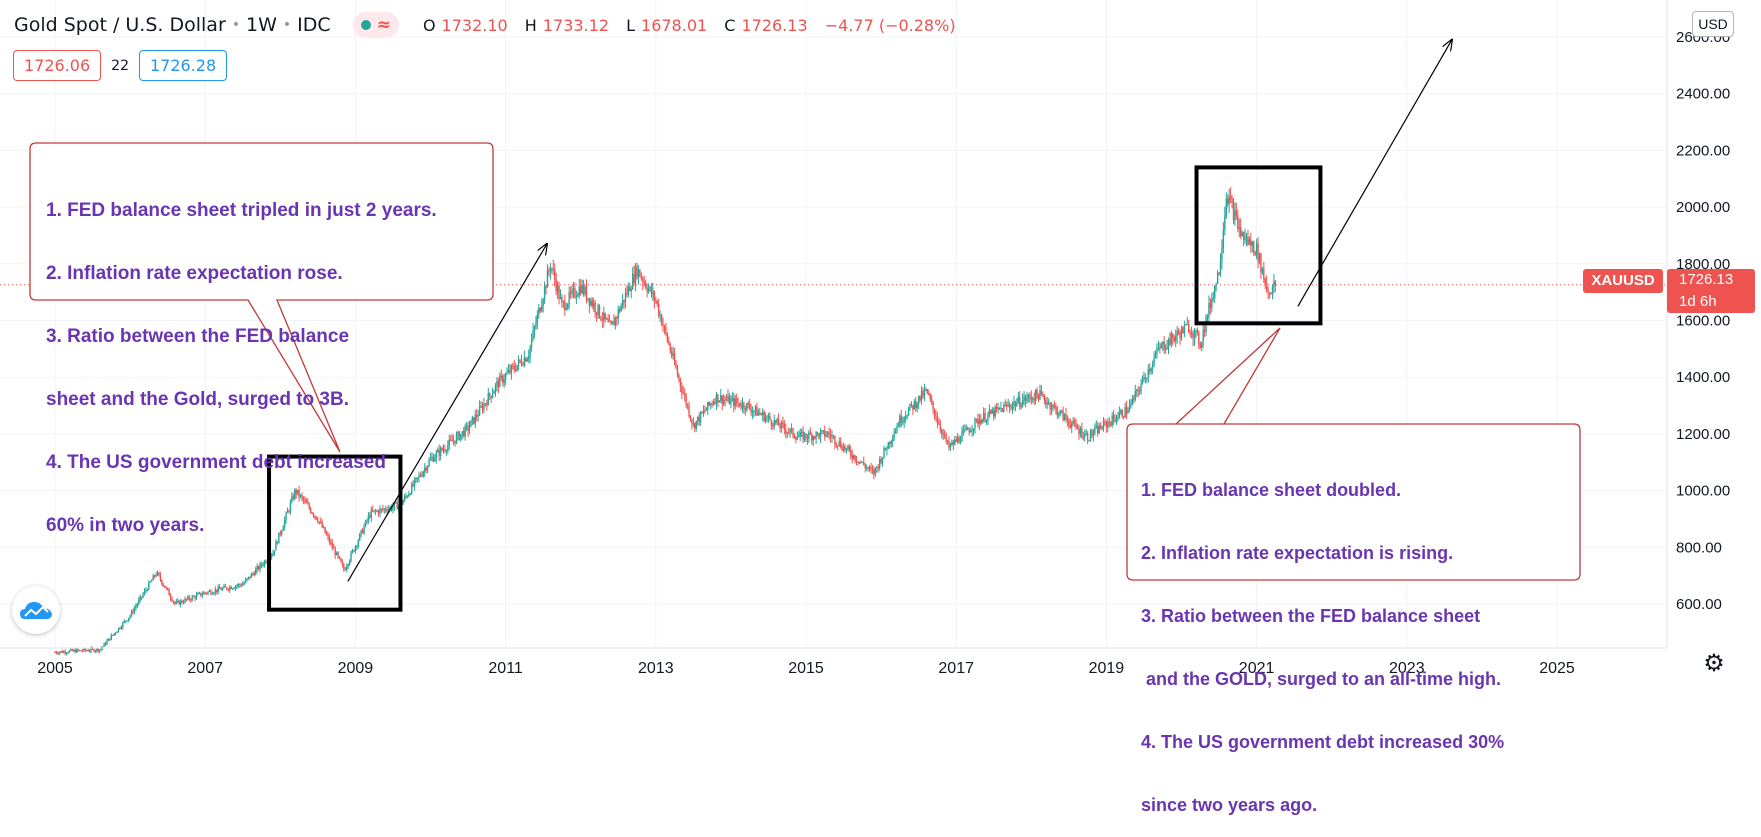 This screenshot has width=1761, height=837. What do you see at coordinates (1714, 663) in the screenshot?
I see `gear-icon: ⚙` at bounding box center [1714, 663].